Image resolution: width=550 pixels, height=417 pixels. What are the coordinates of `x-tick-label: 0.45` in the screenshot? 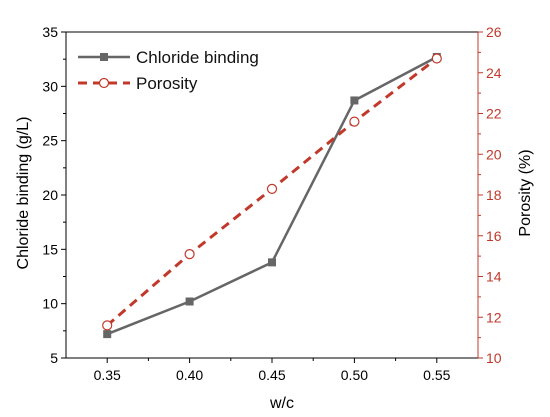 It's located at (271, 375).